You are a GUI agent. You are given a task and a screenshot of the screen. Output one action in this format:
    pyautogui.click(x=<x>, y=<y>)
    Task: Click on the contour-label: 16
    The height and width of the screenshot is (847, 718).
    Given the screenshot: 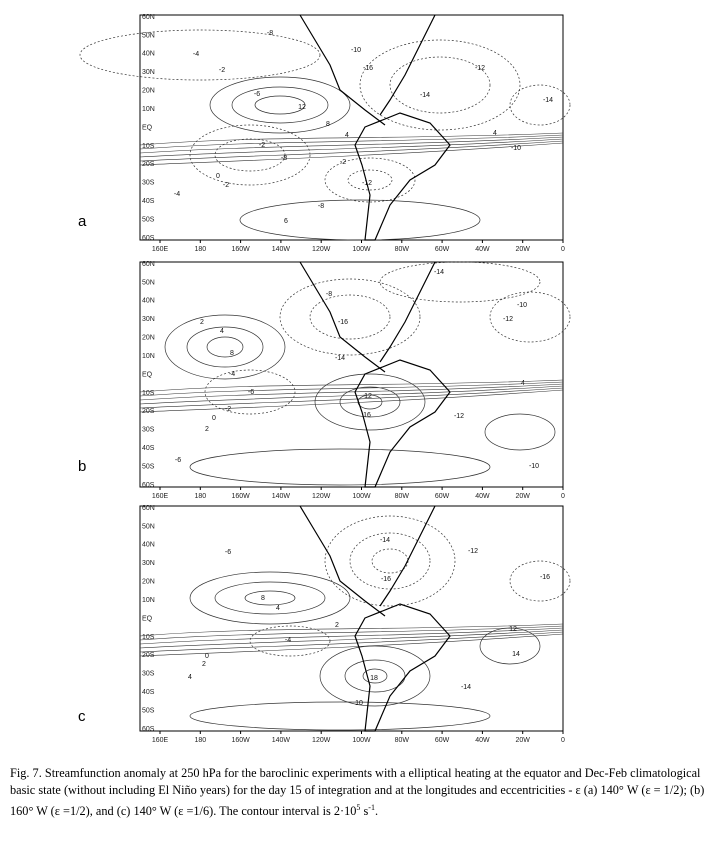 What is the action you would take?
    pyautogui.click(x=367, y=415)
    